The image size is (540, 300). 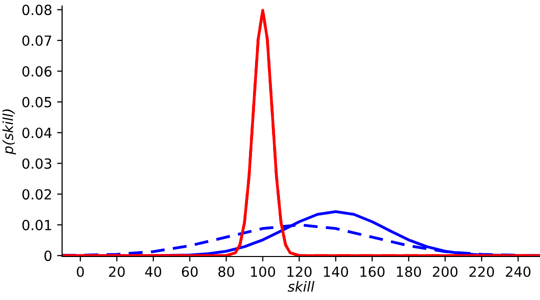 I want to click on x-tick-label: 100, so click(x=263, y=271).